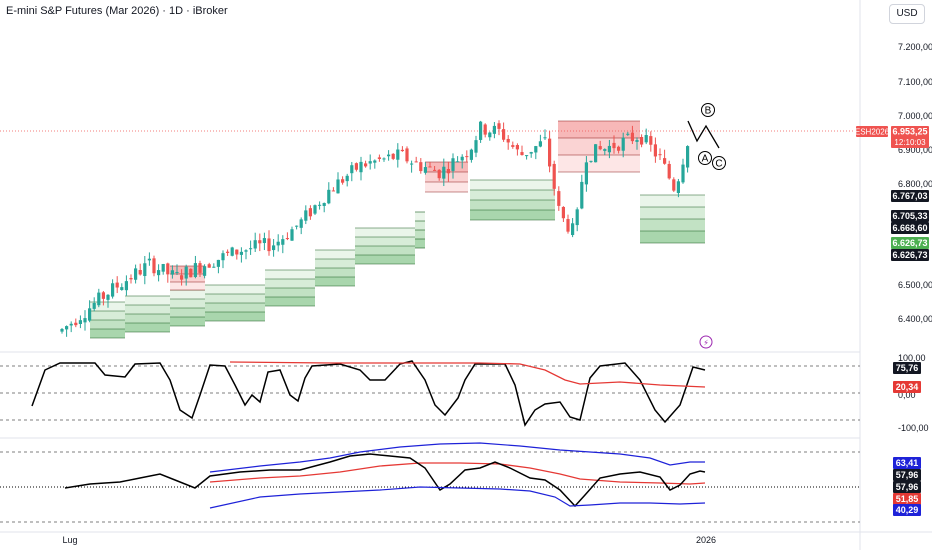  Describe the element at coordinates (368, 393) in the screenshot. I see `osc1-line-black` at that location.